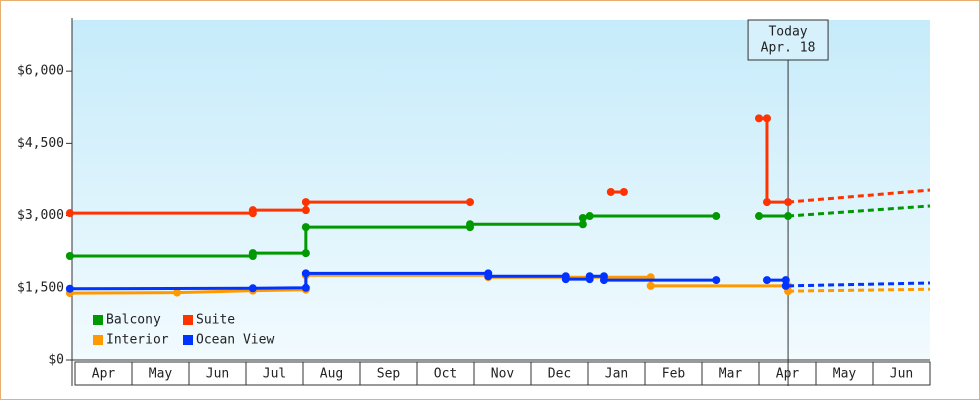  What do you see at coordinates (331, 374) in the screenshot?
I see `x-tick-label: Aug` at bounding box center [331, 374].